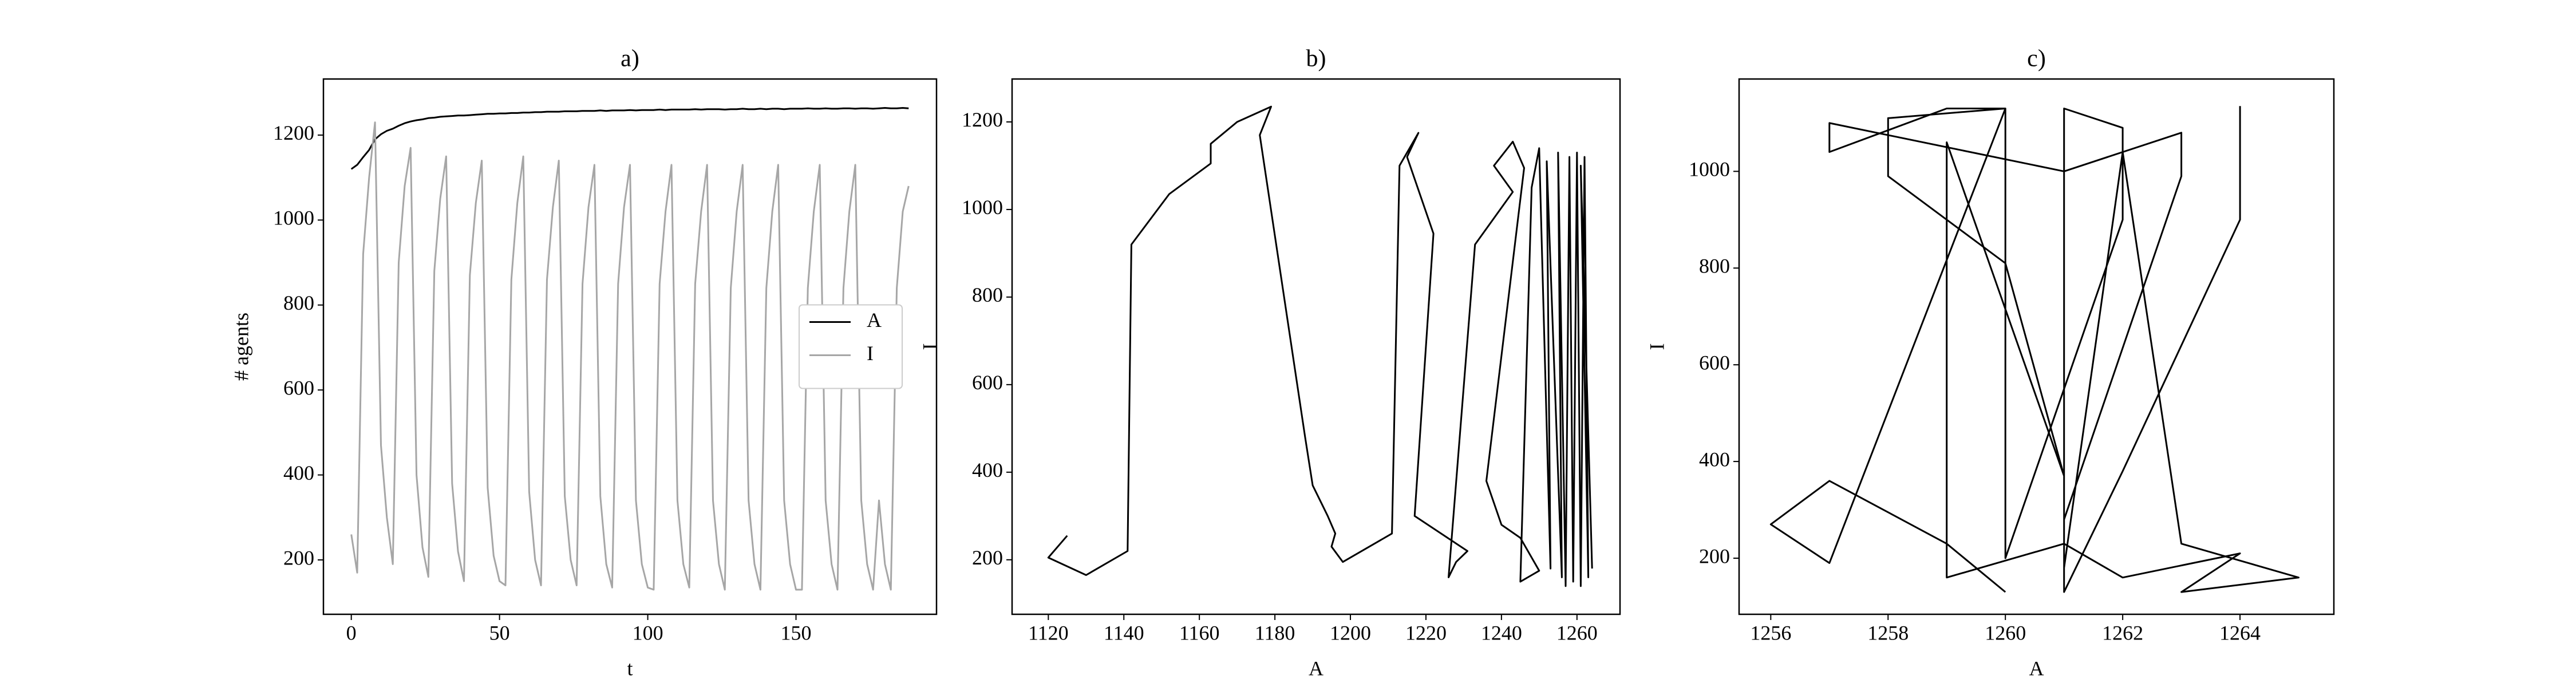 This screenshot has width=2576, height=687. Describe the element at coordinates (1316, 59) in the screenshot. I see `chart-title: b)` at that location.